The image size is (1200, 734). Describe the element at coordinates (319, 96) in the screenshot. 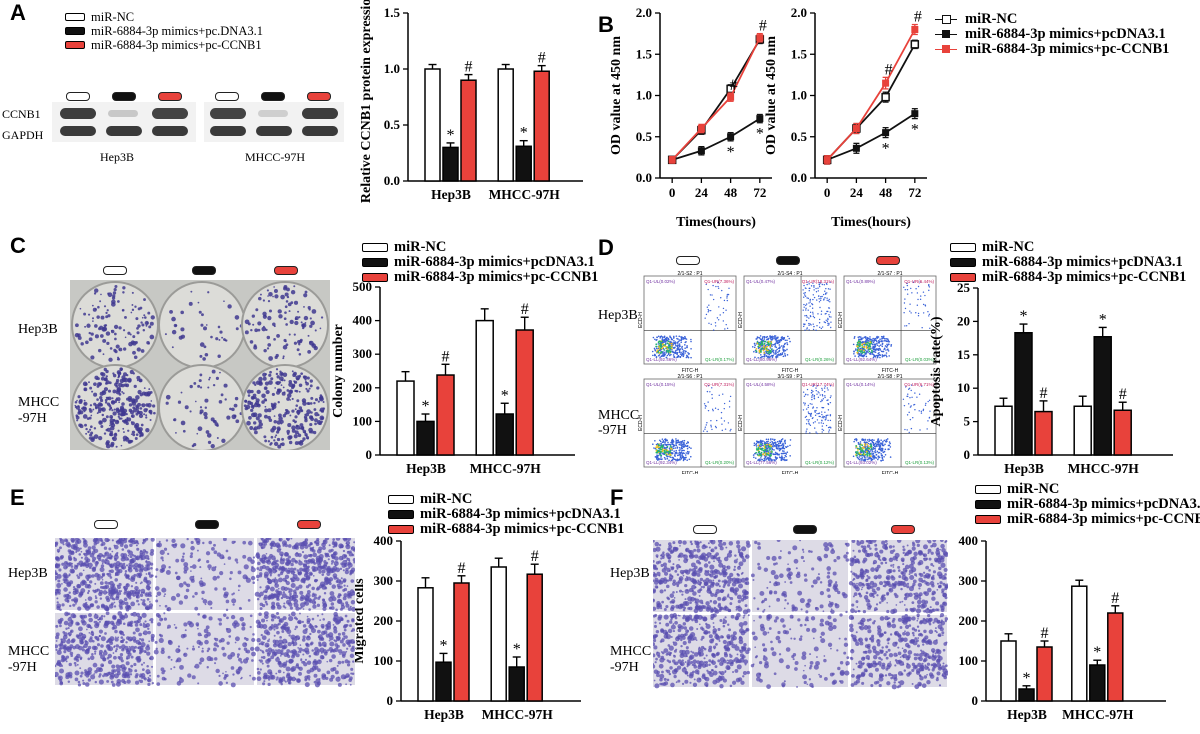

I see `lane-tag-red` at that location.